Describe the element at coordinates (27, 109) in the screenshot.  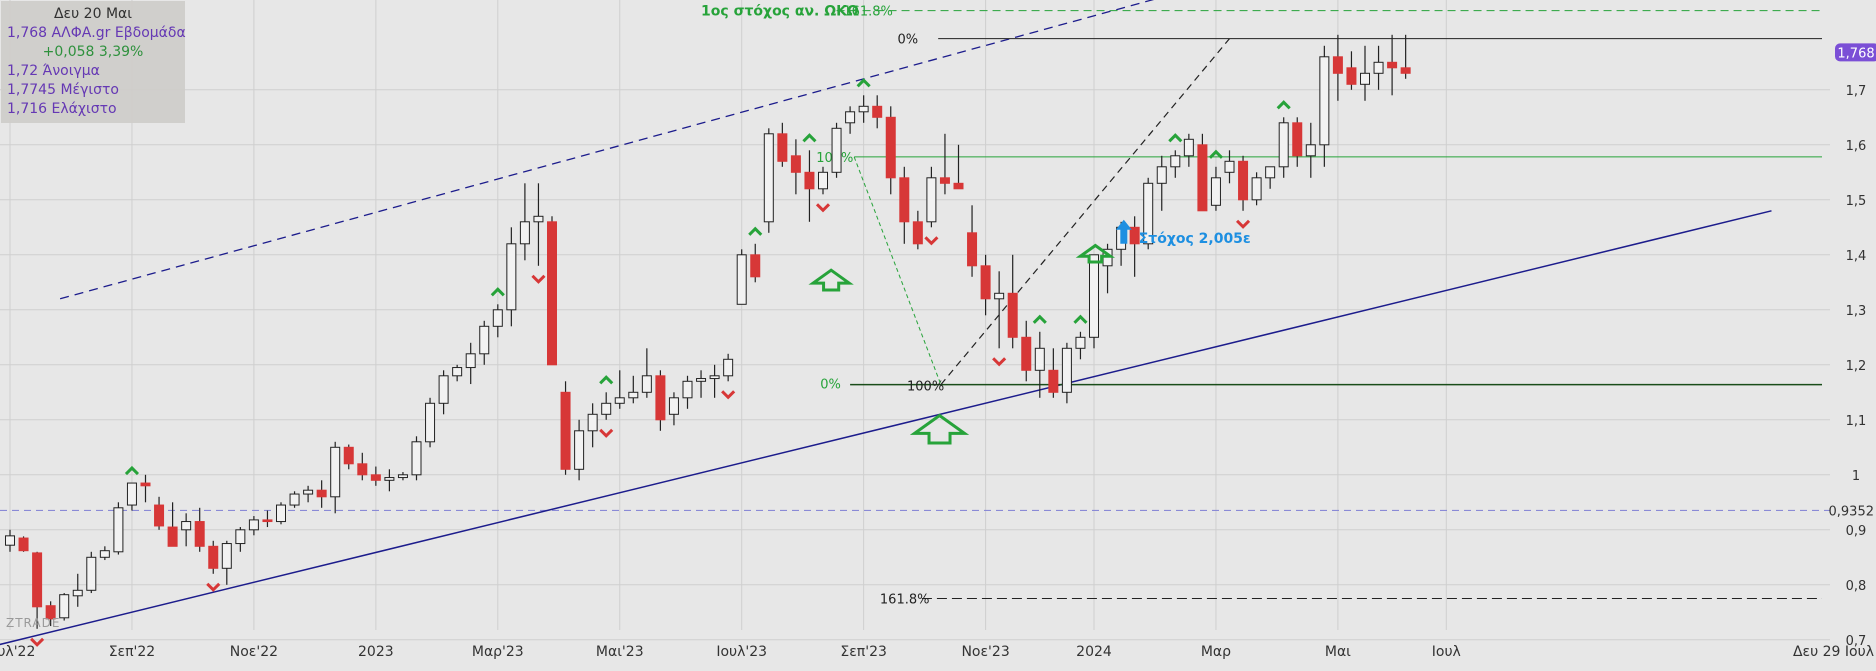
I see `info-low-value: 1,716` at that location.